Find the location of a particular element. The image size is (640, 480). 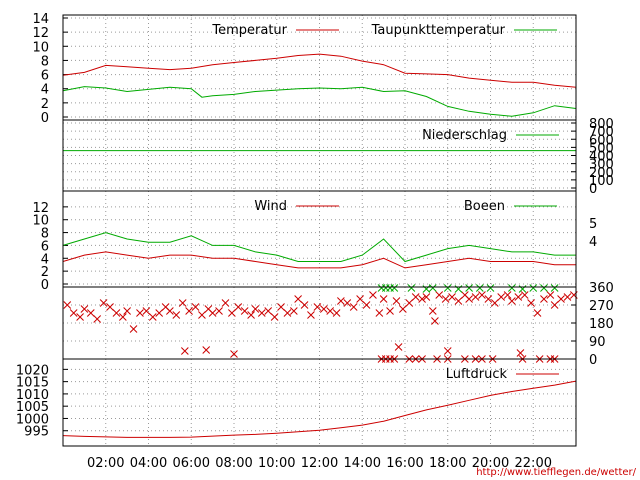

x-tick-label: 08:00 is located at coordinates (233, 463).